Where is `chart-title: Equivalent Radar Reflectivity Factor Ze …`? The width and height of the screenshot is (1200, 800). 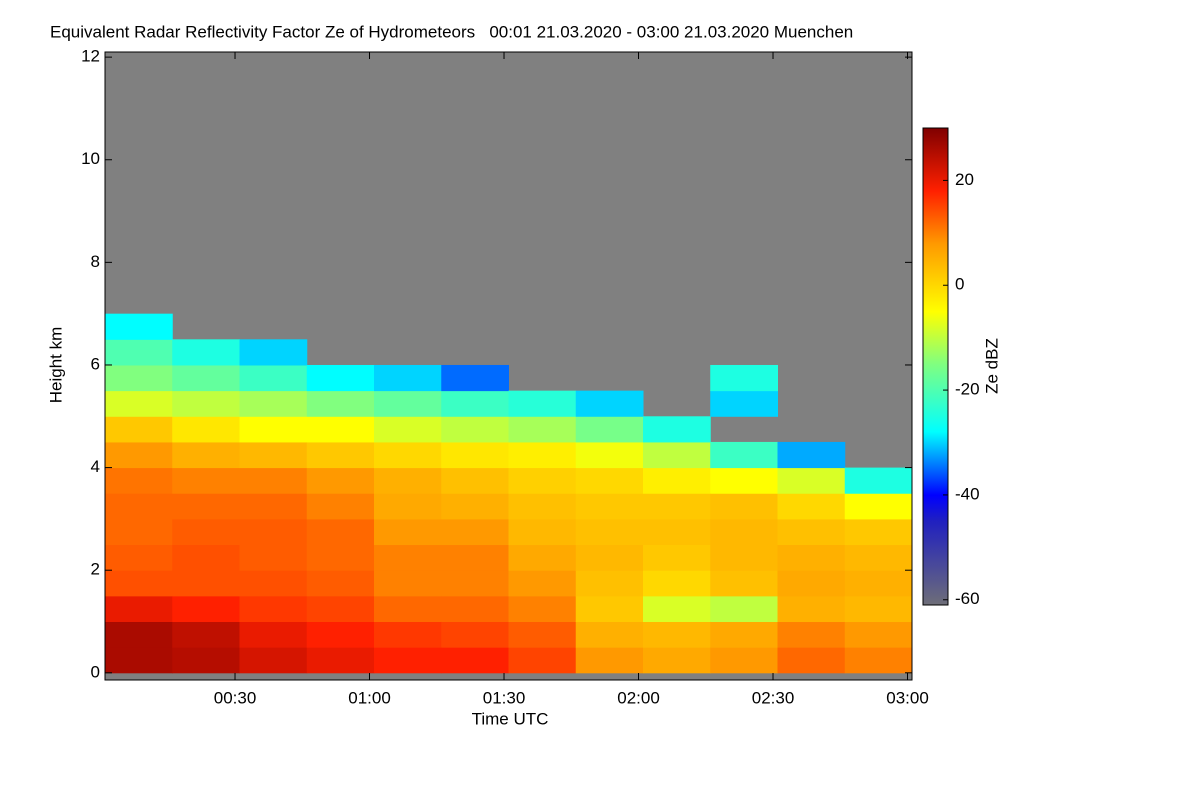
chart-title: Equivalent Radar Reflectivity Factor Ze … is located at coordinates (451, 31).